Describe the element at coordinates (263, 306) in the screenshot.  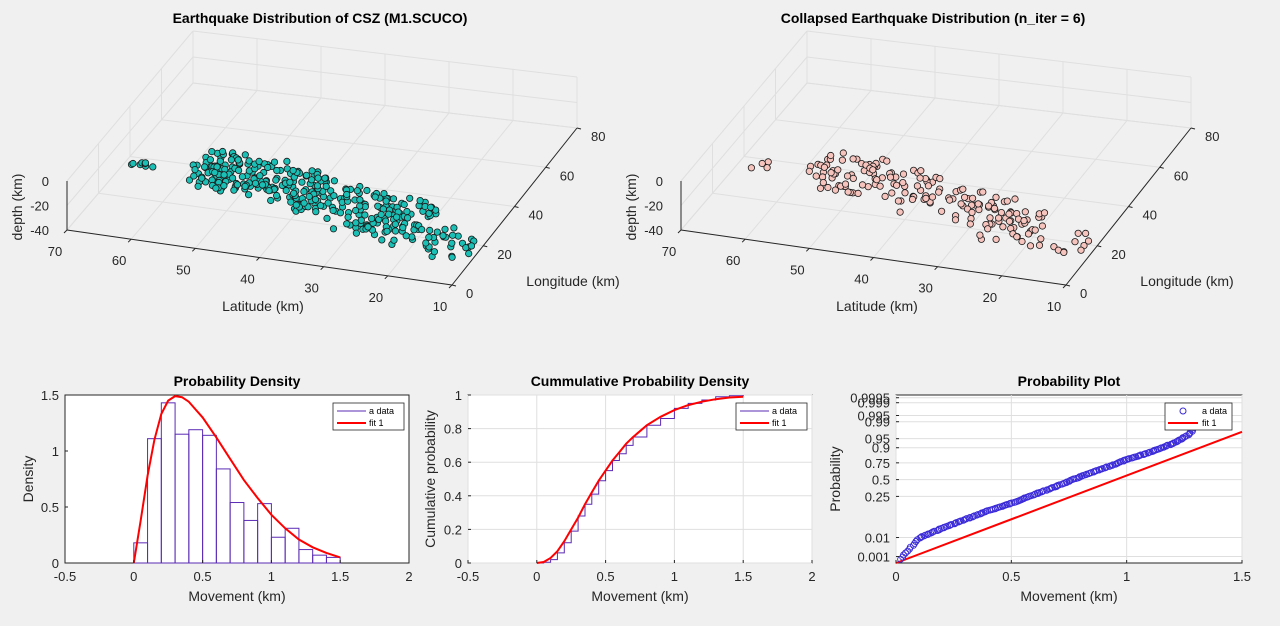
I see `x-axis-label: Latitude (km)` at that location.